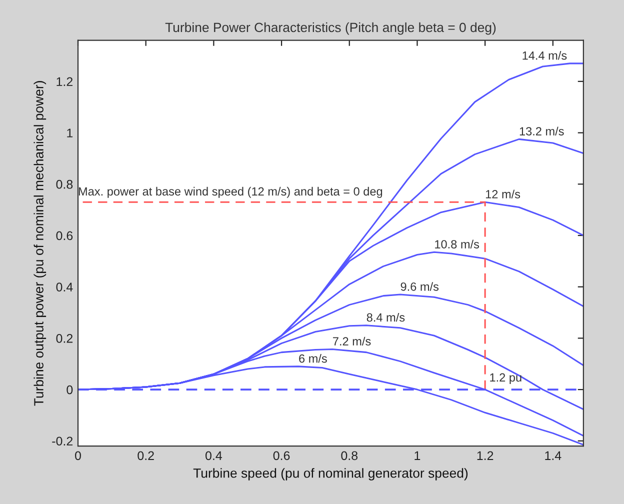  I want to click on x-tick-label: 0.2, so click(146, 455).